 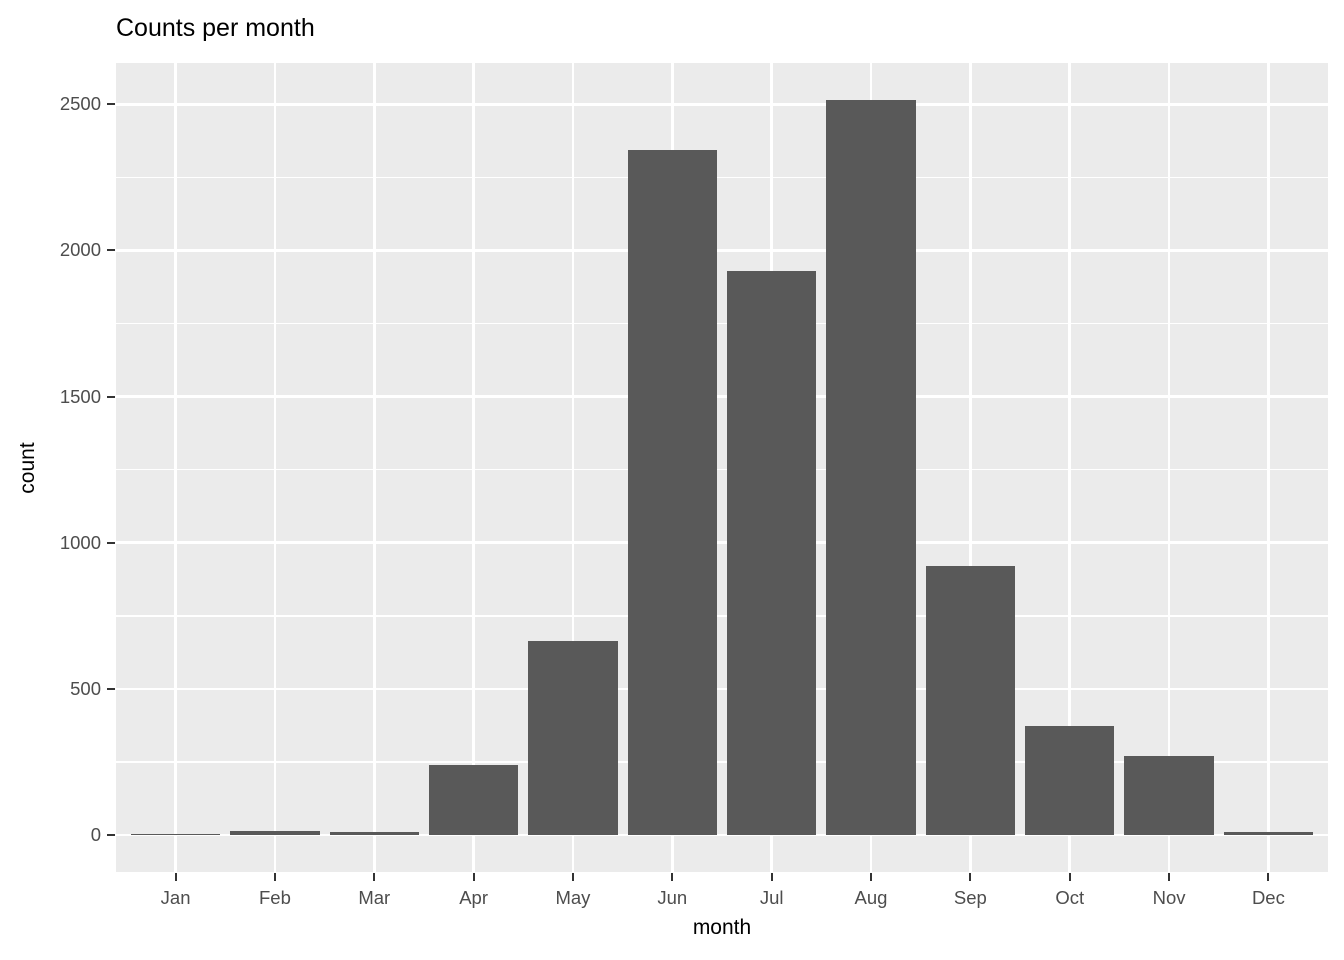 I want to click on x-tick-label: Jun, so click(x=672, y=897).